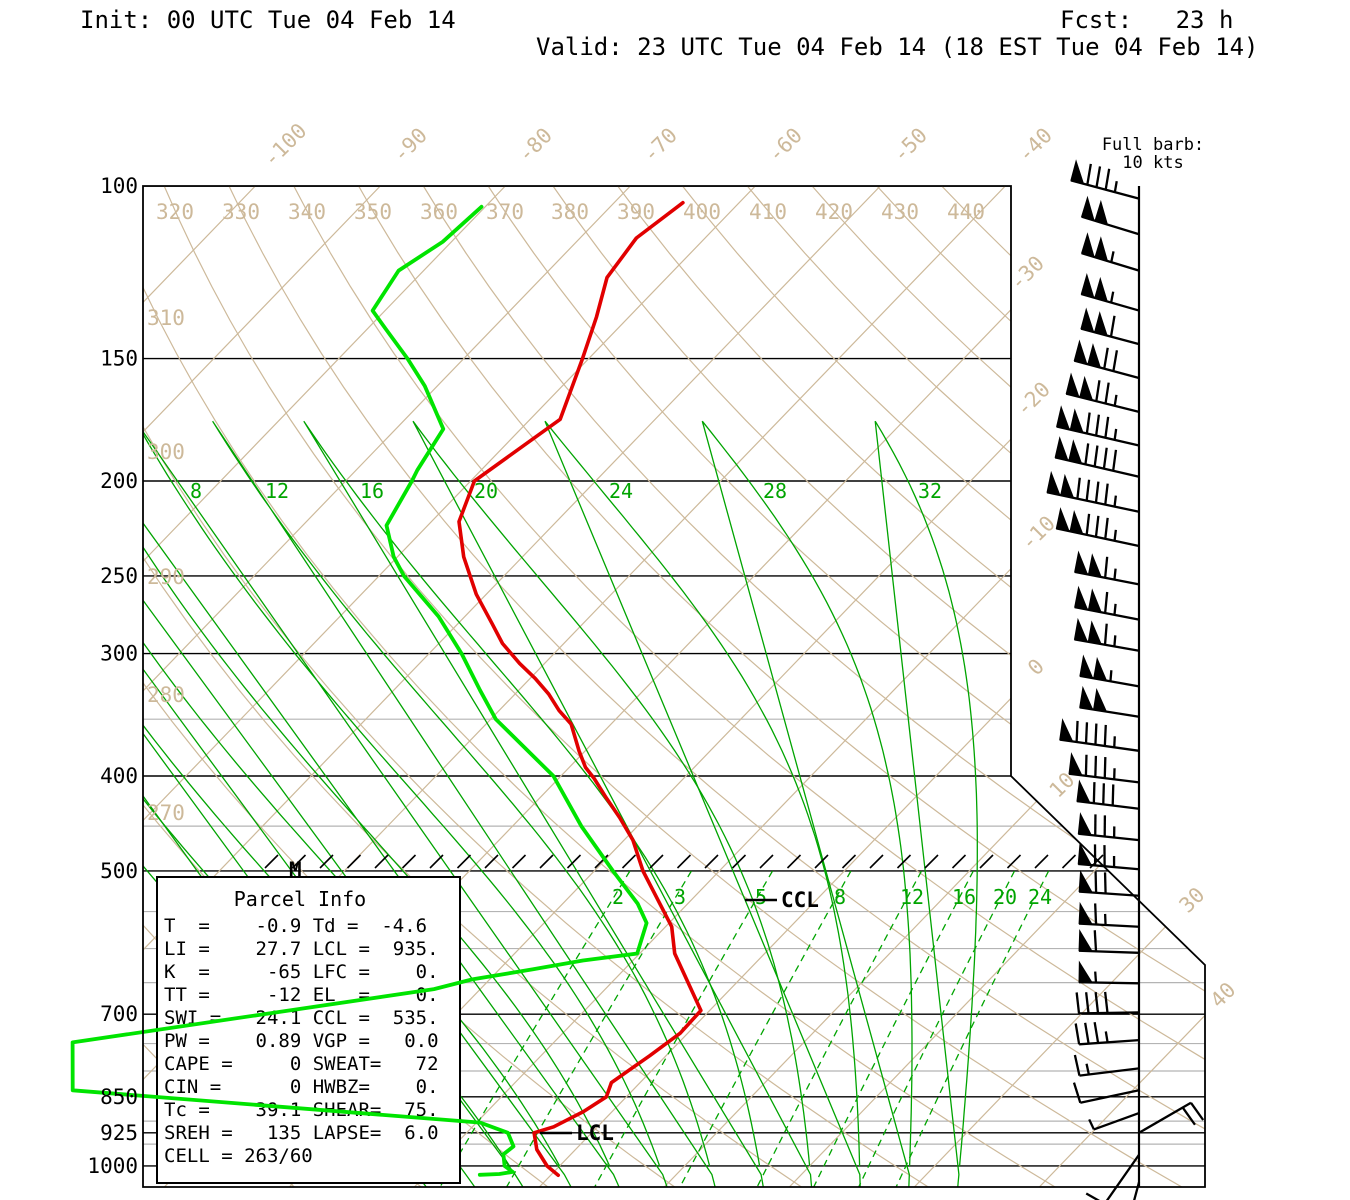 The width and height of the screenshot is (1350, 1200). Describe the element at coordinates (301, 1087) in the screenshot. I see `parcel-info-row: CIN = 0 HWBZ= 0.` at that location.